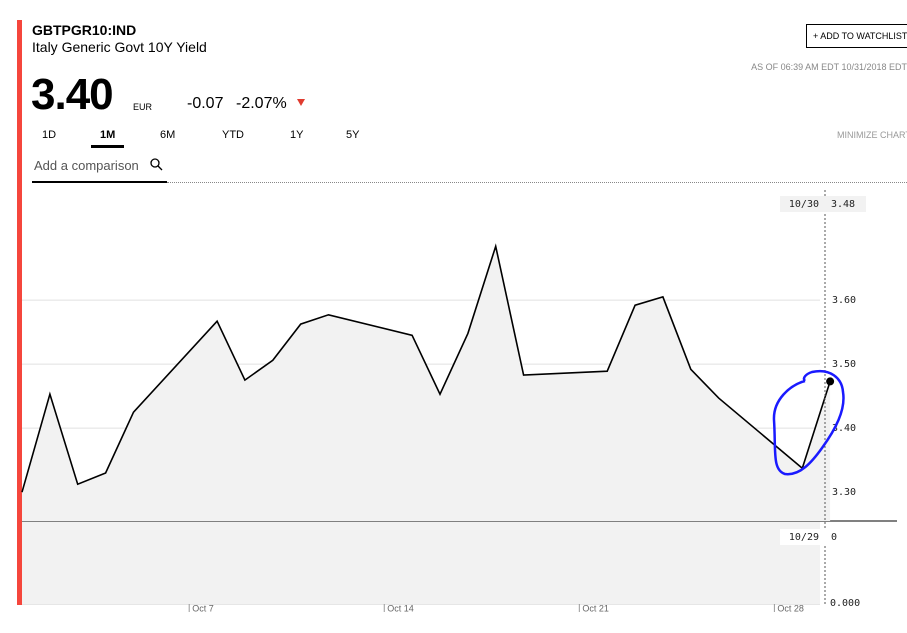  Describe the element at coordinates (49, 135) in the screenshot. I see `tab: 1D` at that location.